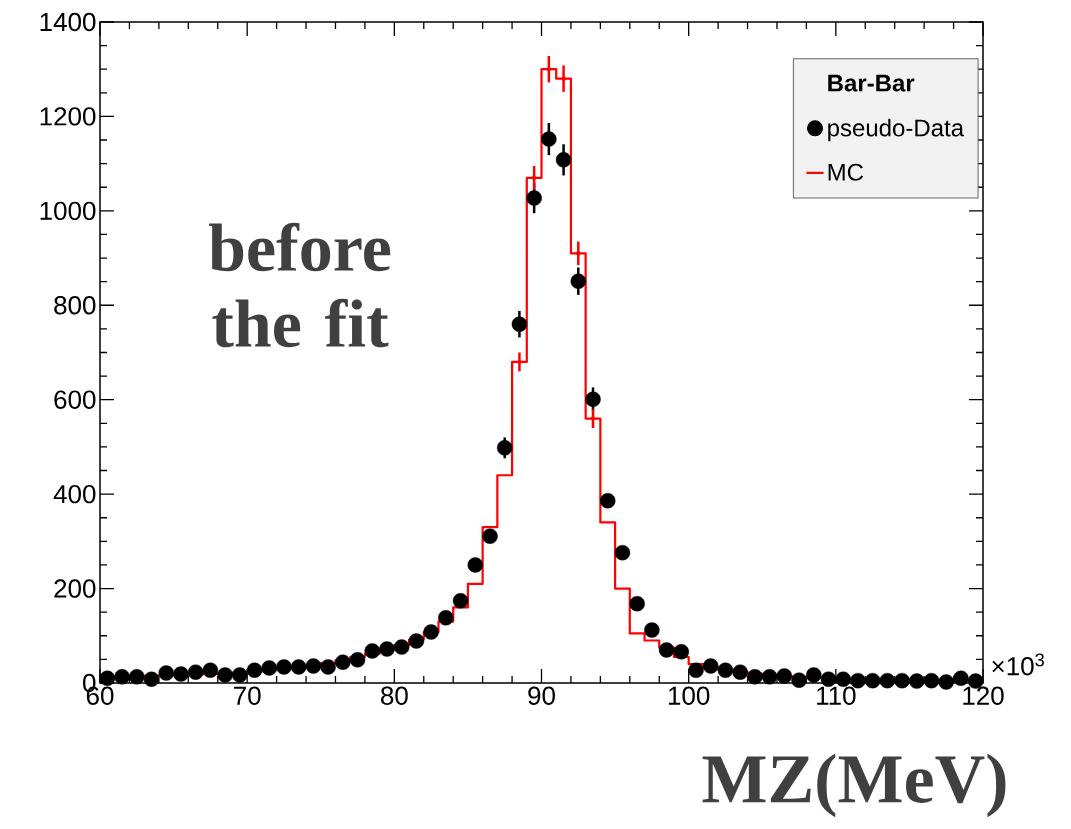 This screenshot has width=1071, height=829. What do you see at coordinates (68, 22) in the screenshot?
I see `y-tick-label: 1400` at bounding box center [68, 22].